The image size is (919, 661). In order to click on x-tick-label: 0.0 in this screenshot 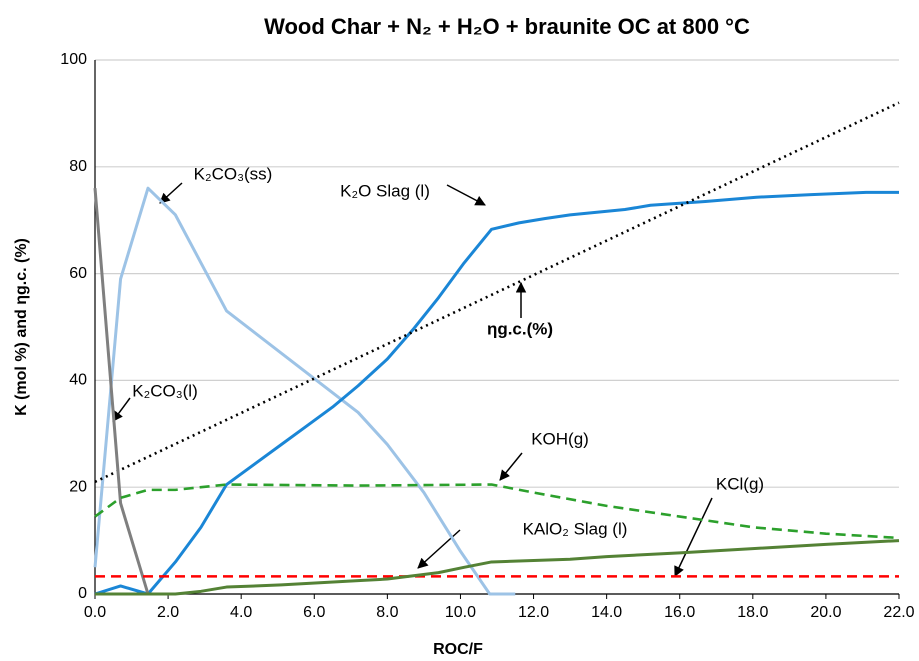, I will do `click(95, 612)`.